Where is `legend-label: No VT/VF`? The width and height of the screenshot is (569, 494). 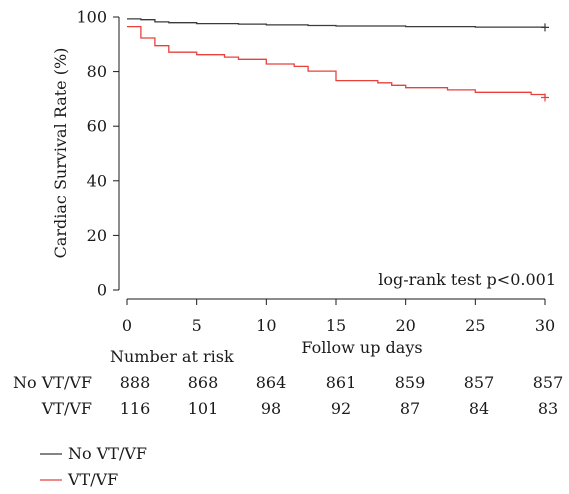
legend-label: No VT/VF is located at coordinates (107, 453).